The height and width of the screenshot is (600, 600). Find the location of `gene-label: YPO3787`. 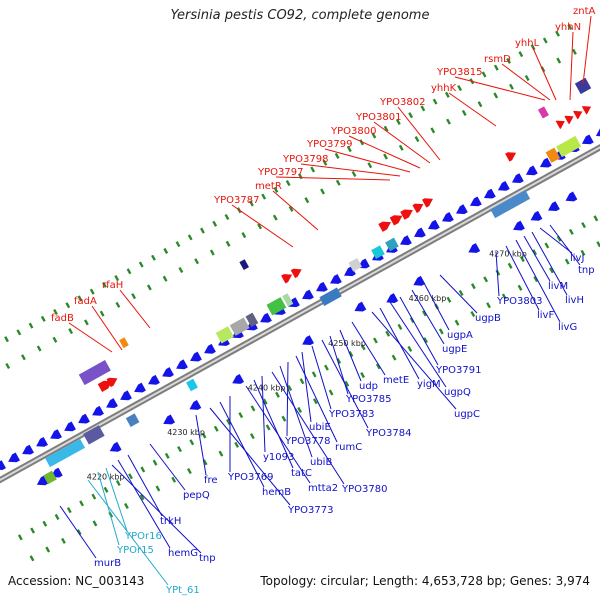

gene-label: YPO3787 is located at coordinates (236, 200).